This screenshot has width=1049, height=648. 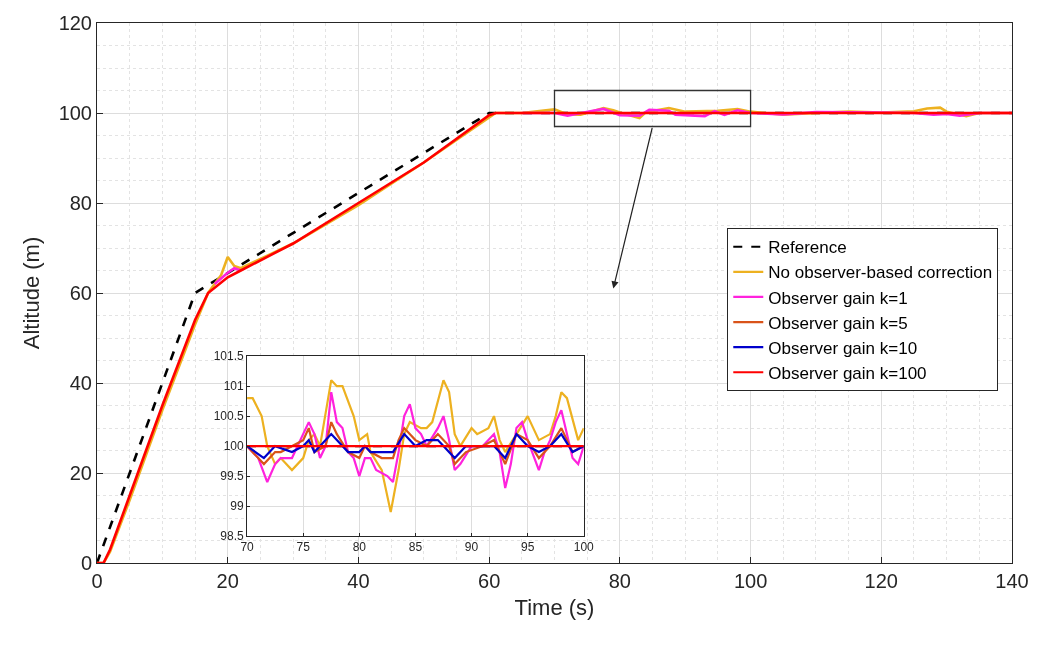 What do you see at coordinates (838, 323) in the screenshot?
I see `legend-label: Observer gain k=5` at bounding box center [838, 323].